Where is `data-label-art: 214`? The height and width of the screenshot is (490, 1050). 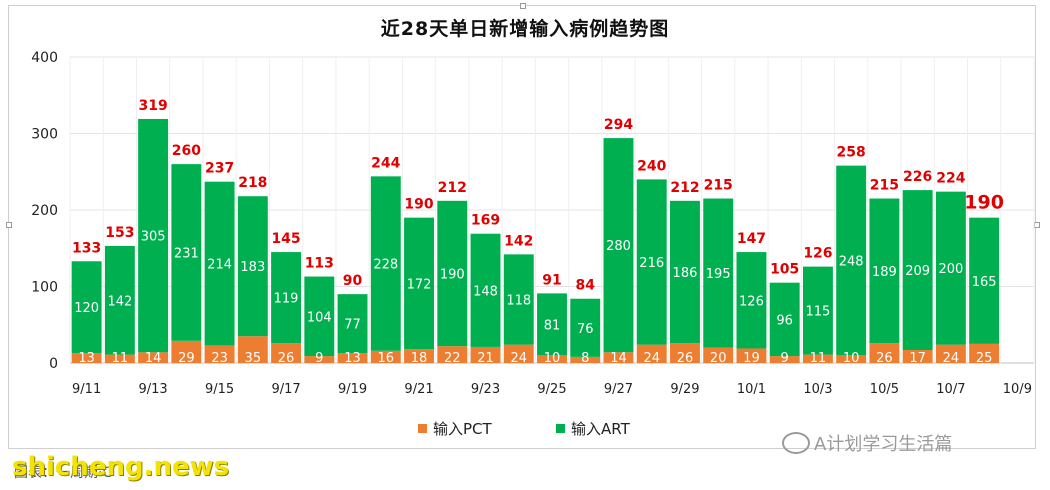 data-label-art: 214 is located at coordinates (219, 265).